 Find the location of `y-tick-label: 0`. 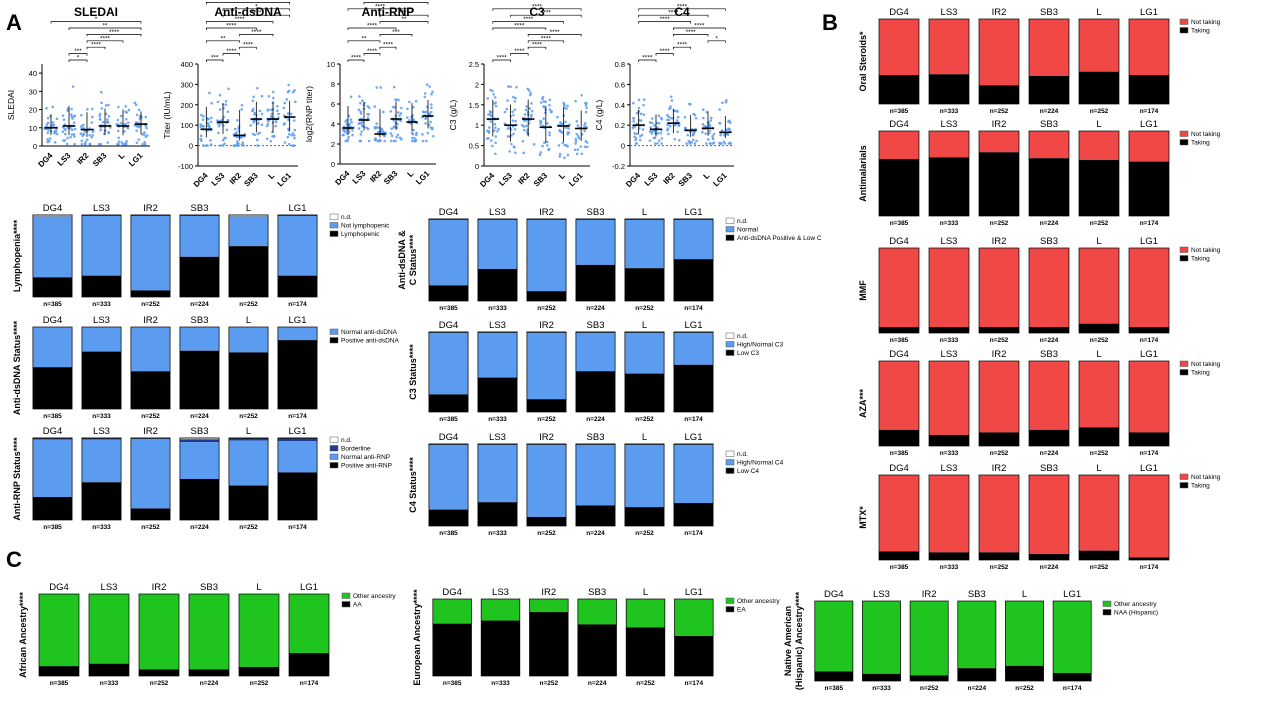

y-tick-label: 0 is located at coordinates (477, 166).